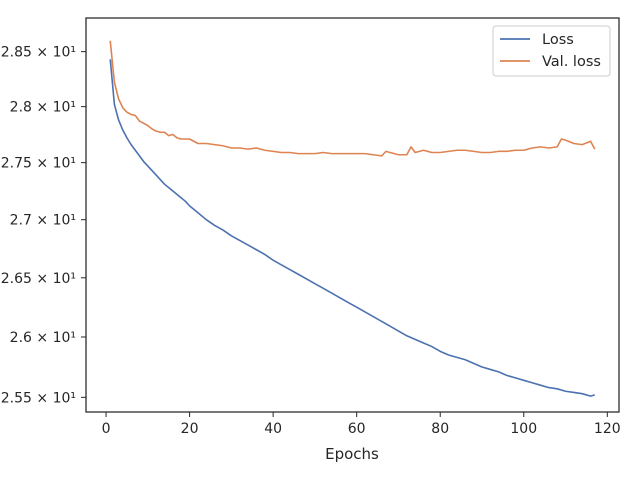 The image size is (640, 480). What do you see at coordinates (558, 40) in the screenshot?
I see `legend-label-0: Loss` at bounding box center [558, 40].